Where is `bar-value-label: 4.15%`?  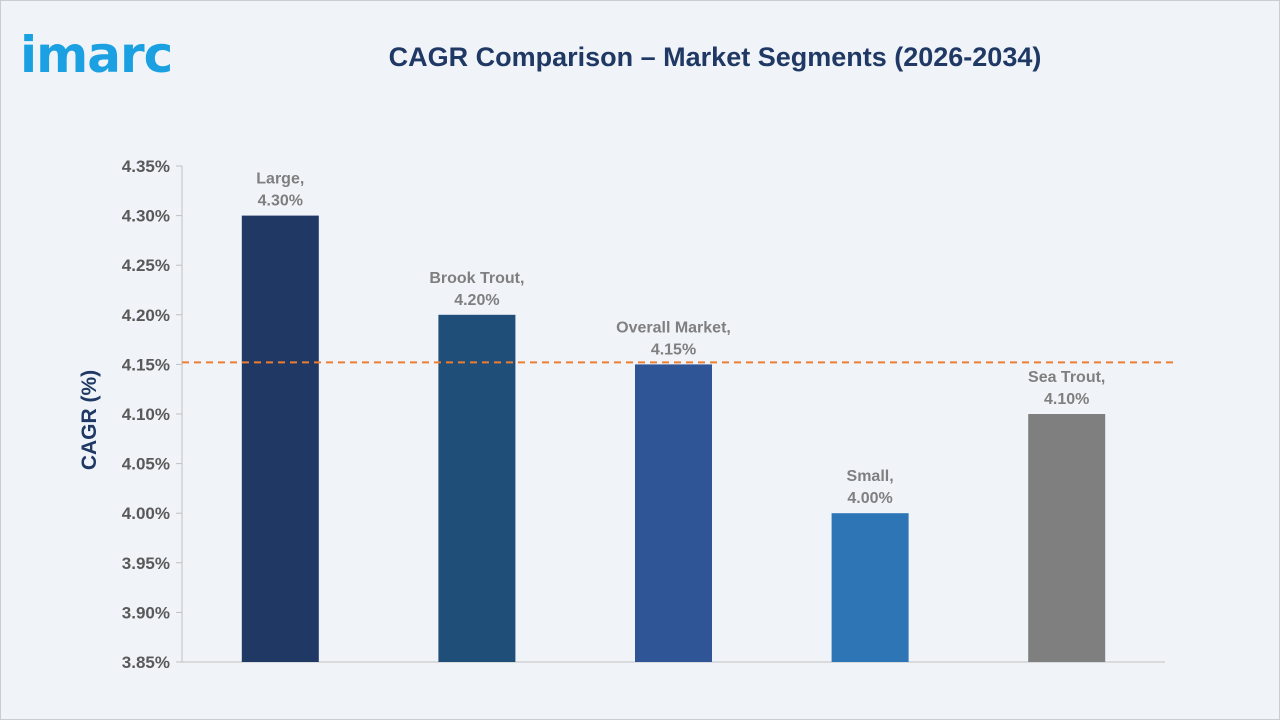 bar-value-label: 4.15% is located at coordinates (673, 349).